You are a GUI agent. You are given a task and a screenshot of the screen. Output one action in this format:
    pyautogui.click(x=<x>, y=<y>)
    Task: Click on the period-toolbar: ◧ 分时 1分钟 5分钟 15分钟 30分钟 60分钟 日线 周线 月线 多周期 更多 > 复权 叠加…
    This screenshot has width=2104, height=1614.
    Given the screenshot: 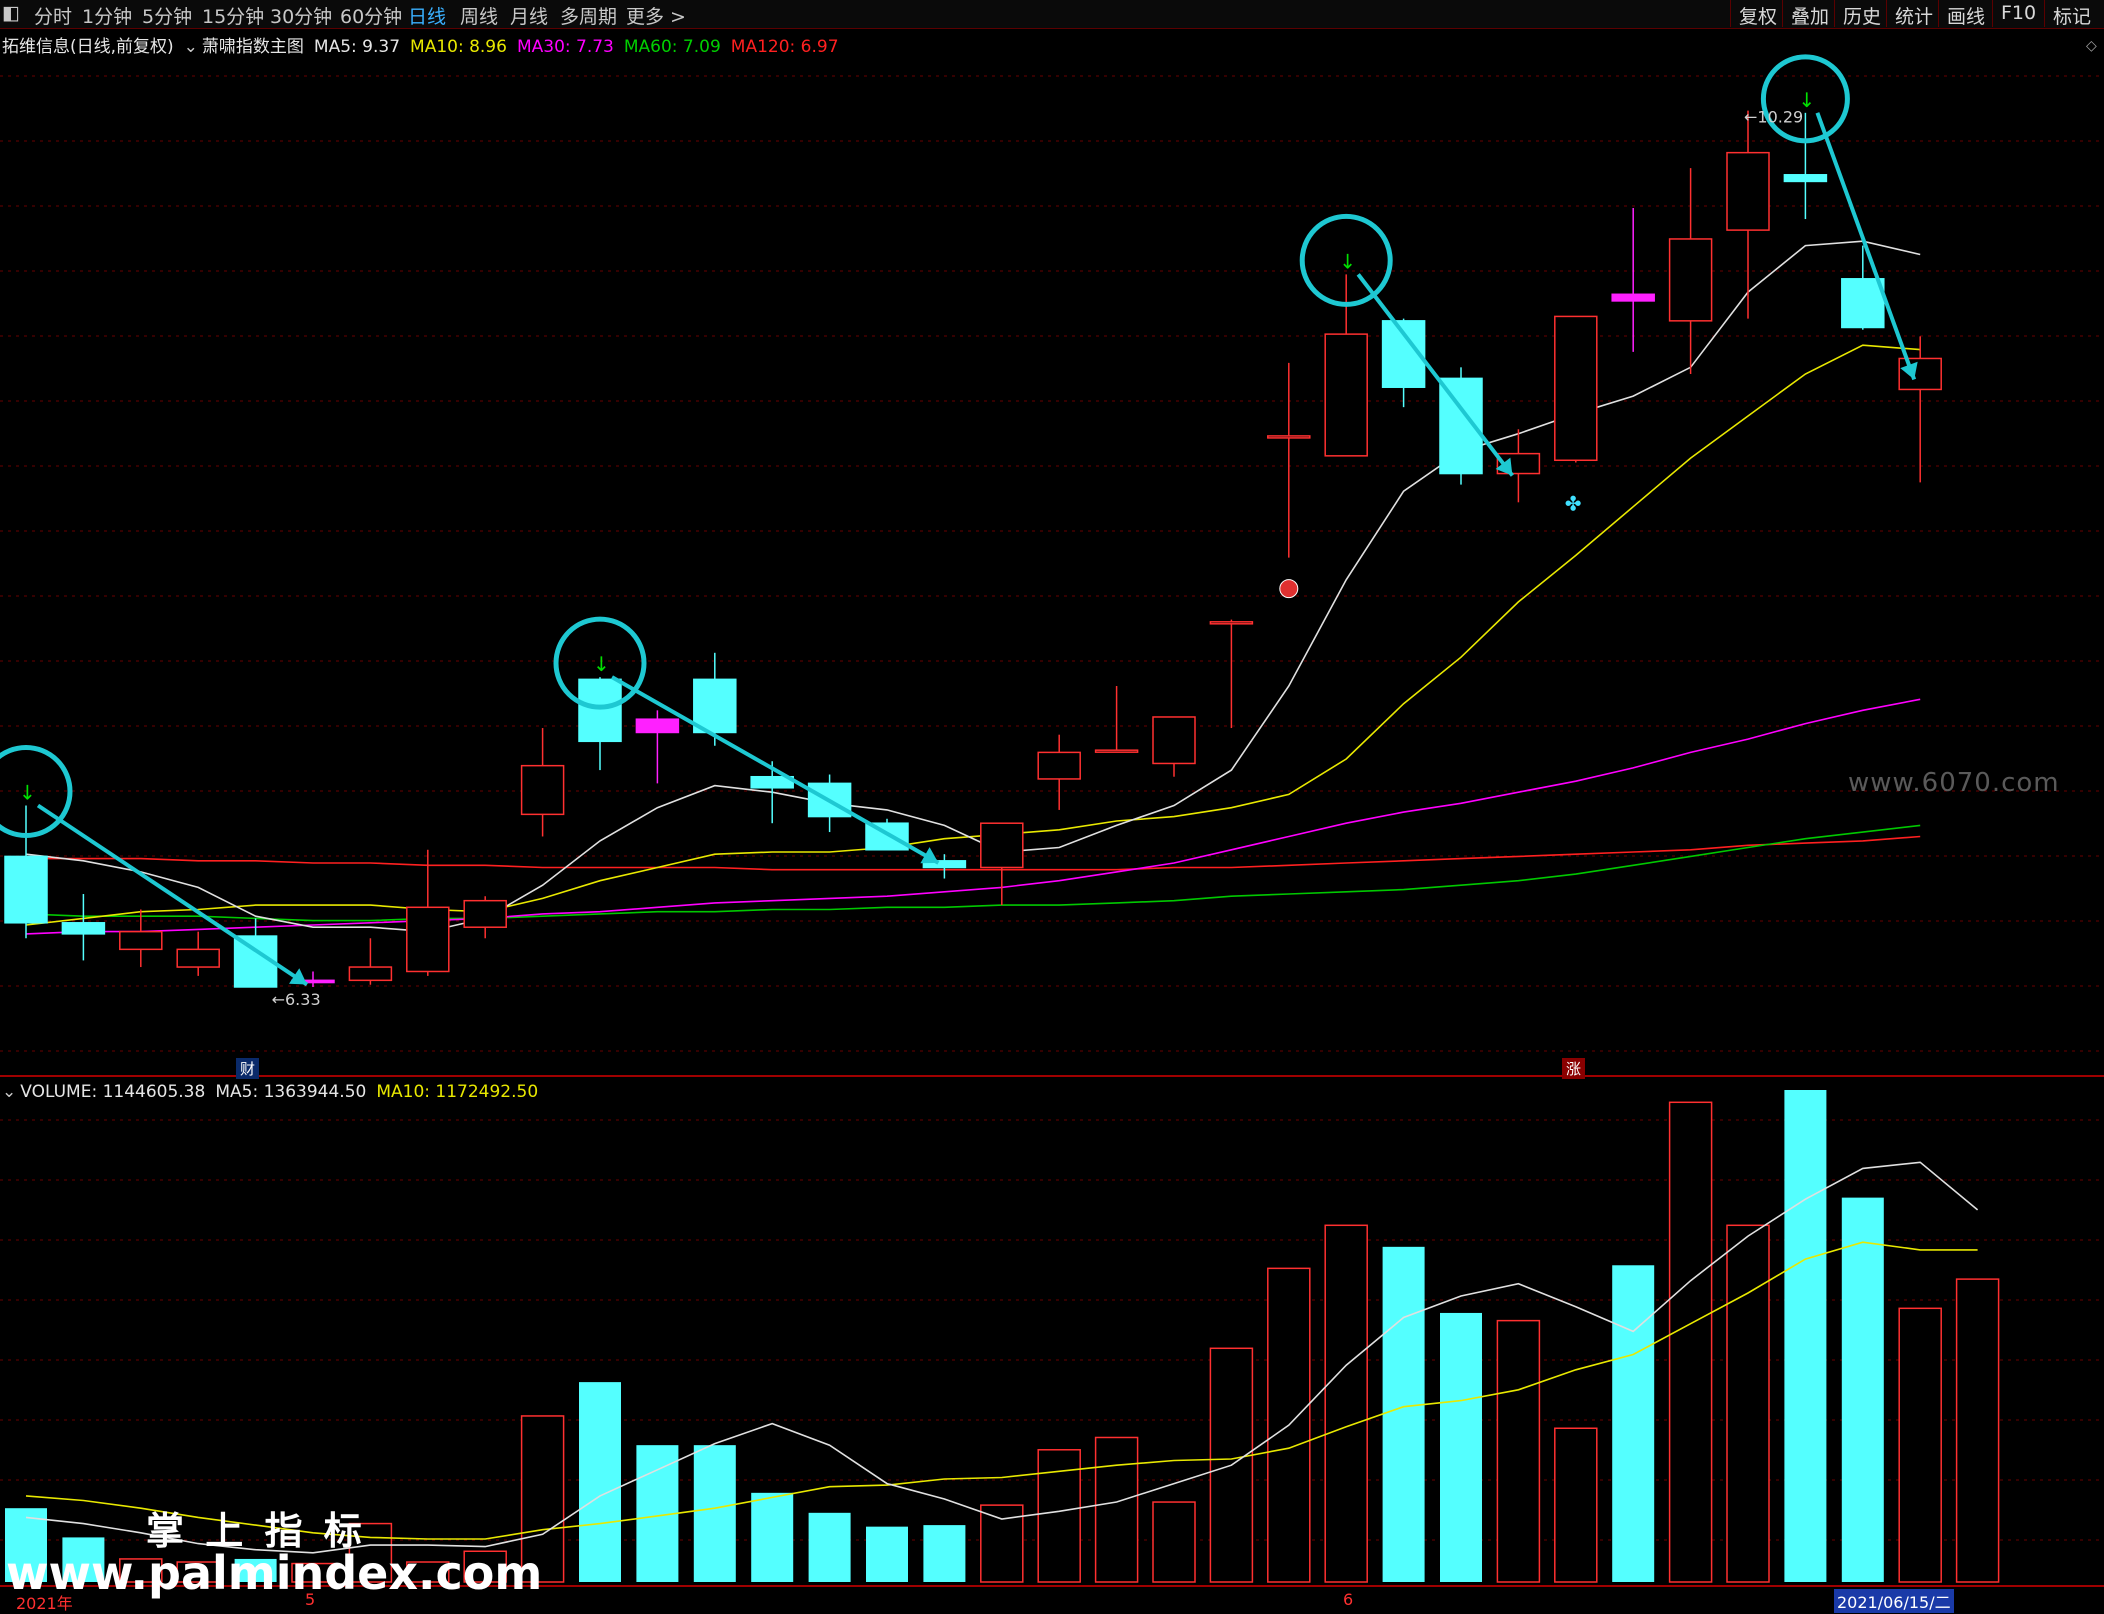 What is the action you would take?
    pyautogui.click(x=1052, y=14)
    